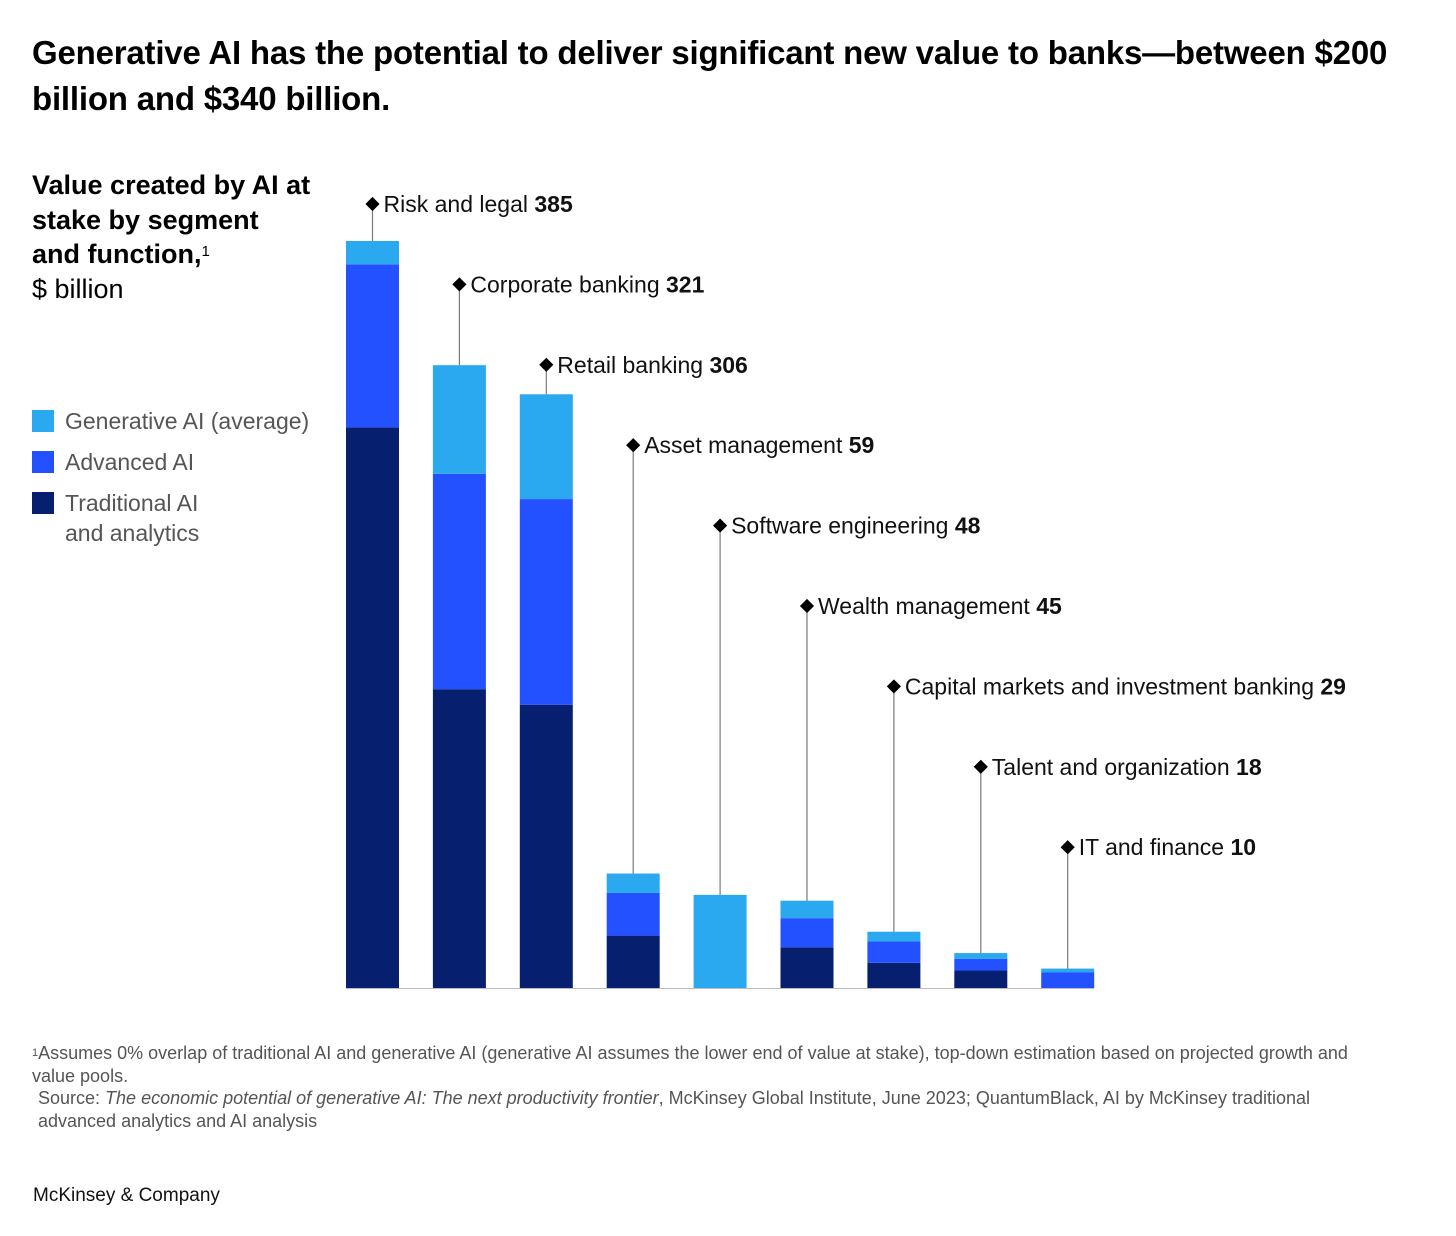 Image resolution: width=1456 pixels, height=1236 pixels. What do you see at coordinates (927, 606) in the screenshot?
I see `category-name: Wealth management` at bounding box center [927, 606].